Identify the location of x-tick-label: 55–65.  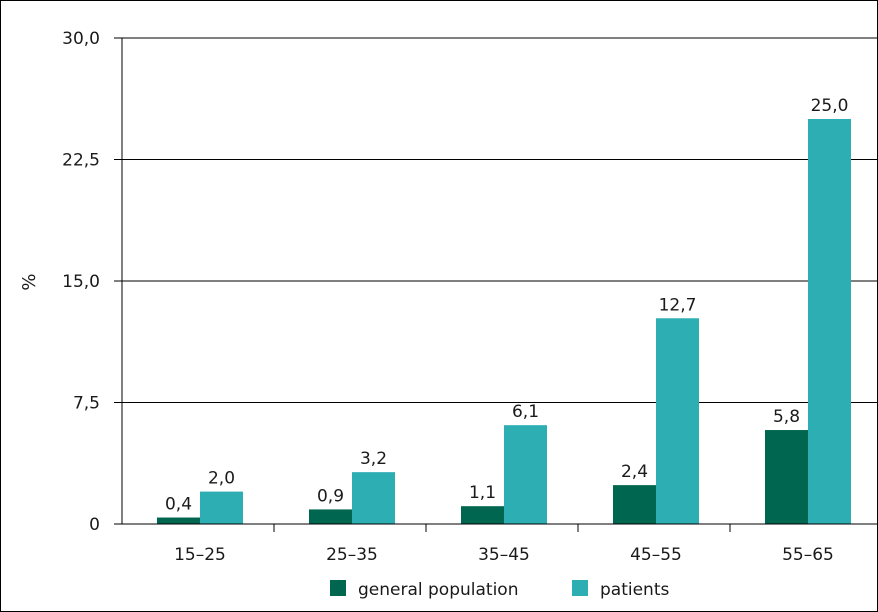
(808, 555).